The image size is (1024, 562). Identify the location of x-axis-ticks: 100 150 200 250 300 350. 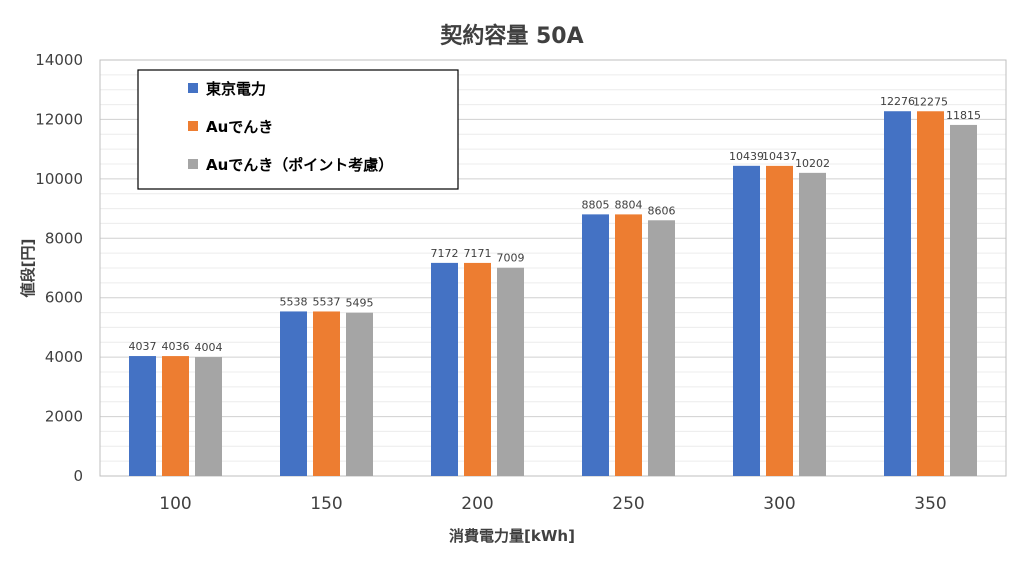
(552, 504).